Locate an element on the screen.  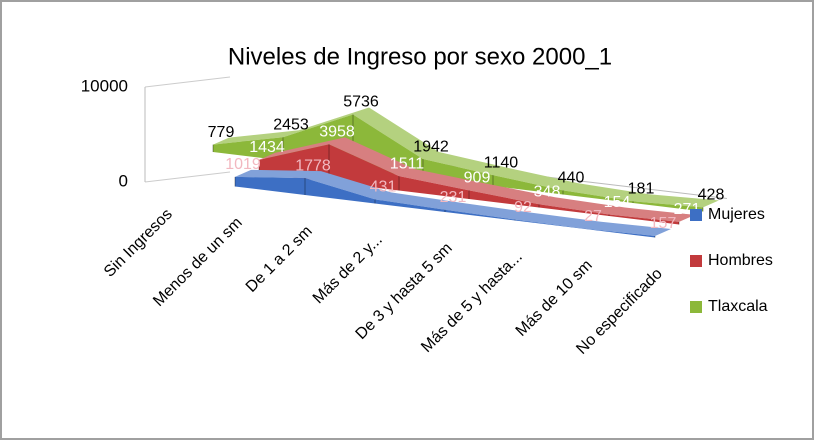
data-label: 348 is located at coordinates (547, 191).